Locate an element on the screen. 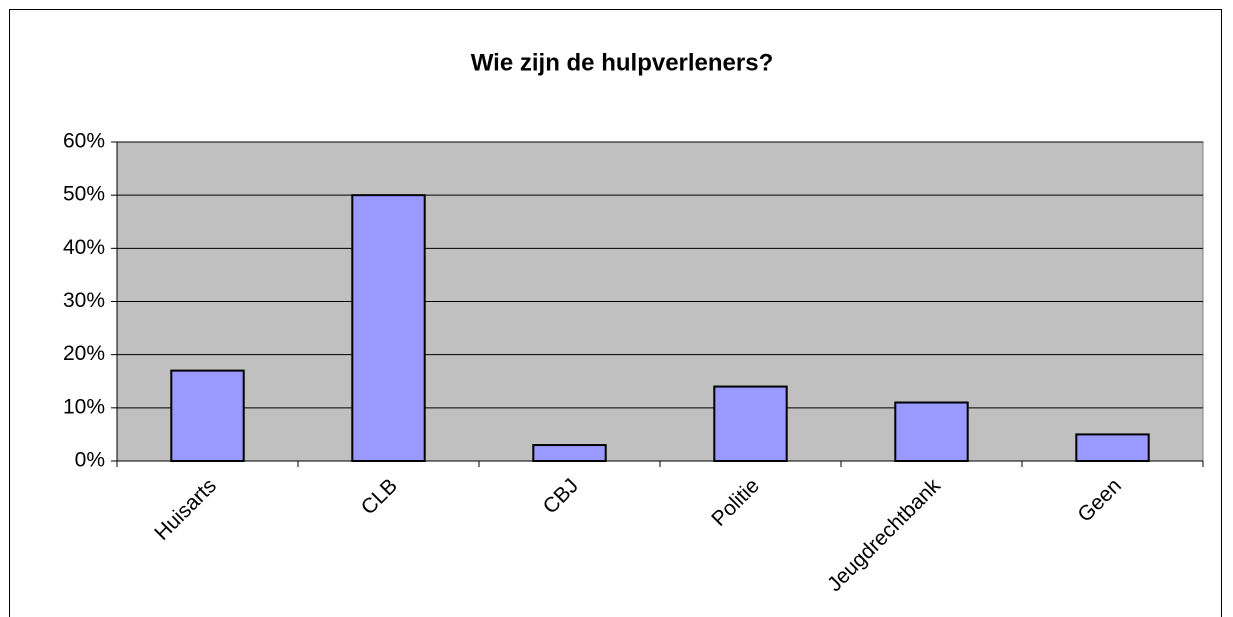 This screenshot has height=617, width=1233. y-tick-label: 40% is located at coordinates (84, 247).